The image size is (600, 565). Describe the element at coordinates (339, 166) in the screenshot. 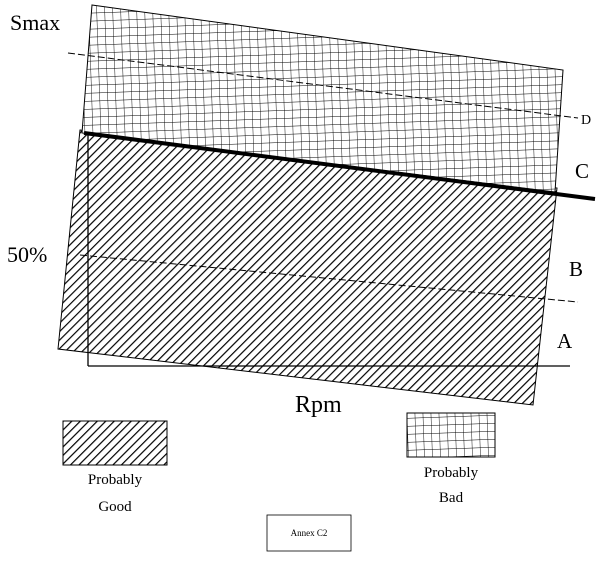

I see `line-c` at that location.